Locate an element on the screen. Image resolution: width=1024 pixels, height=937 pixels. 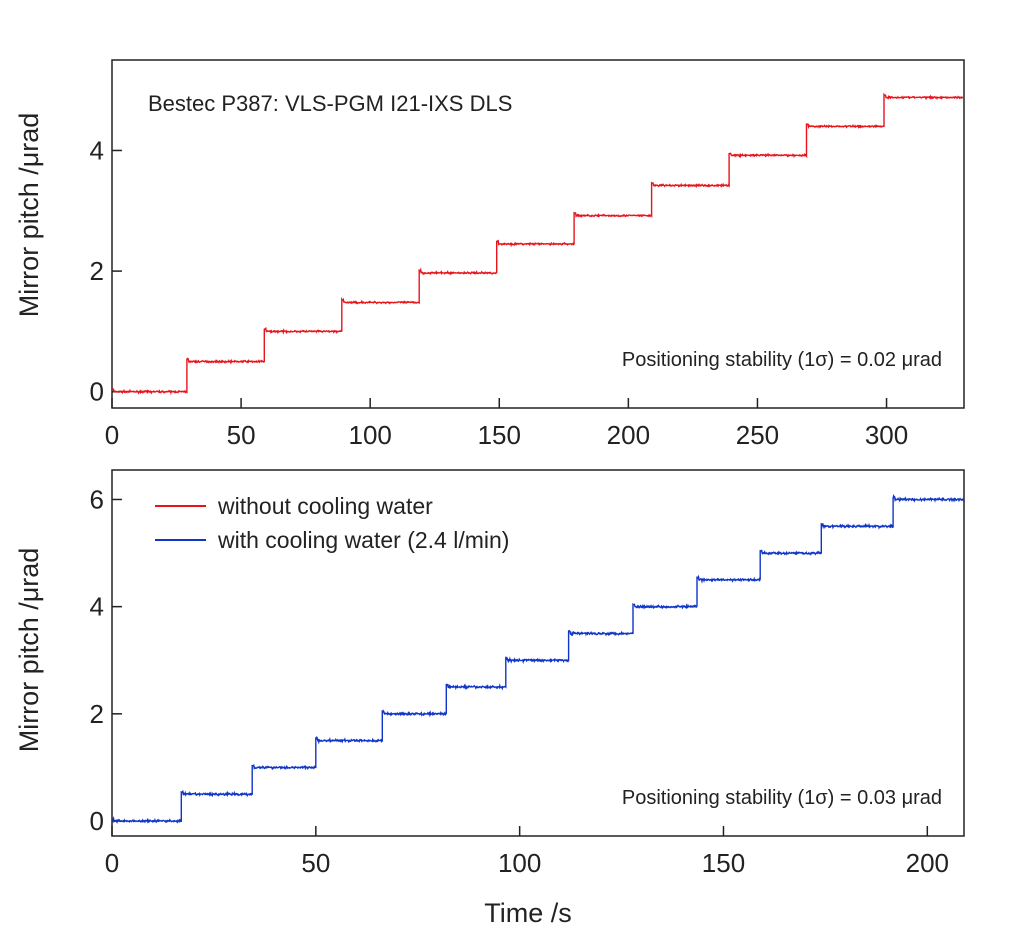
legend-label: with cooling water (2.4 l/min) is located at coordinates (363, 540).